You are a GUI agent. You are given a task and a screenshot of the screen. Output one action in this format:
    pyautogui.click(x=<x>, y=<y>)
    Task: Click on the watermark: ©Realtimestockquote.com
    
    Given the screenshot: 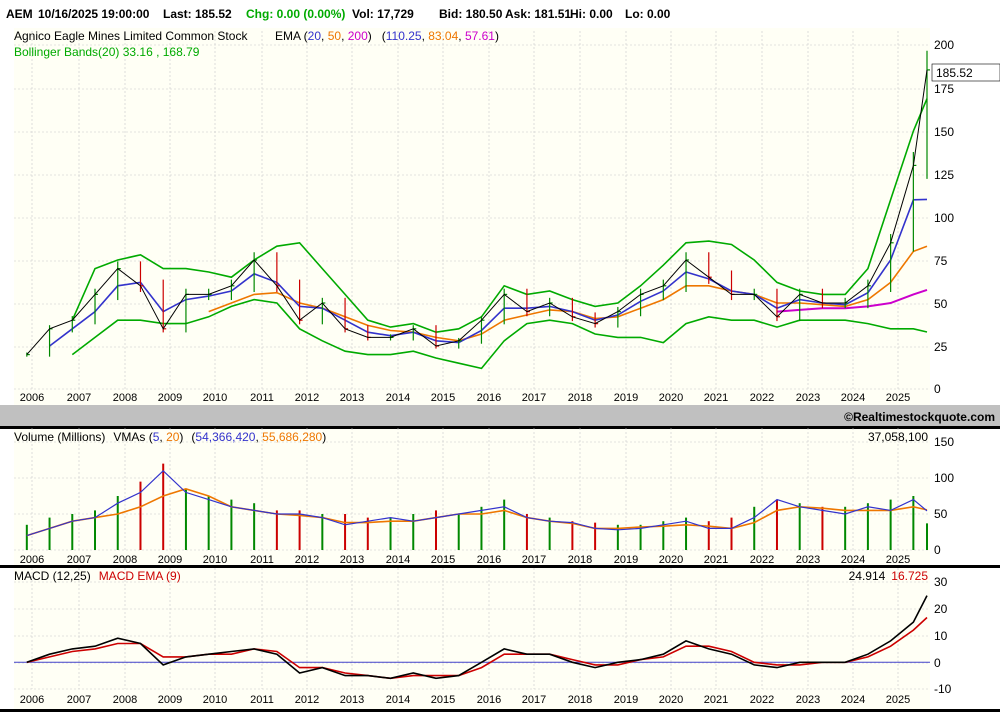 What is the action you would take?
    pyautogui.click(x=919, y=417)
    